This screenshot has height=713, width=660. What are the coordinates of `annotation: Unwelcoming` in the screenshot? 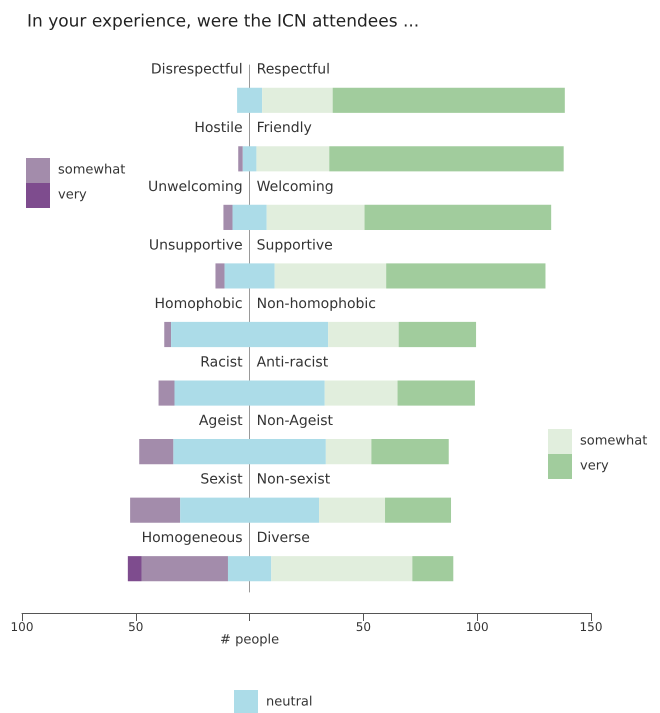 It's located at (195, 186).